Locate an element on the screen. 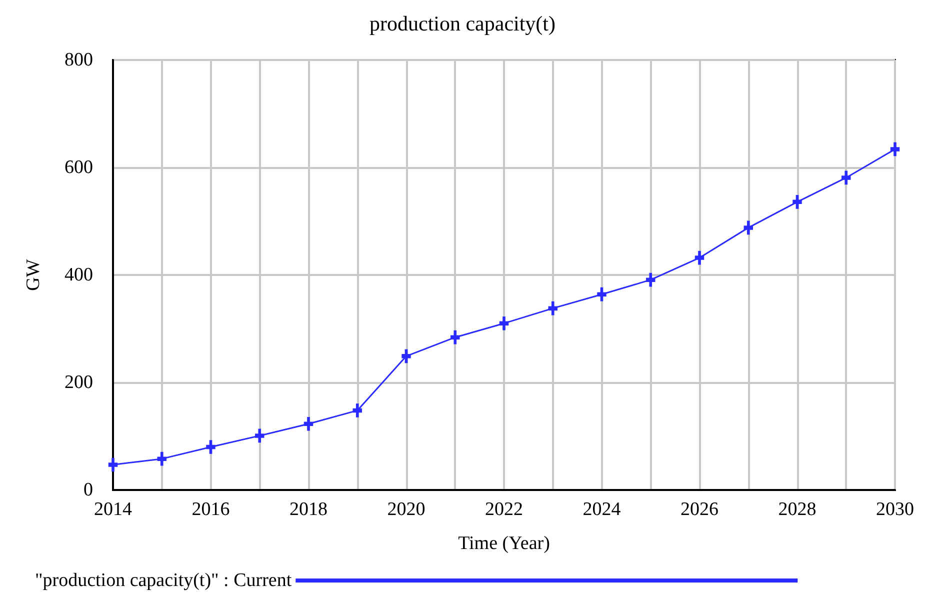 This screenshot has height=601, width=925. chart-title: production capacity(t) is located at coordinates (462, 24).